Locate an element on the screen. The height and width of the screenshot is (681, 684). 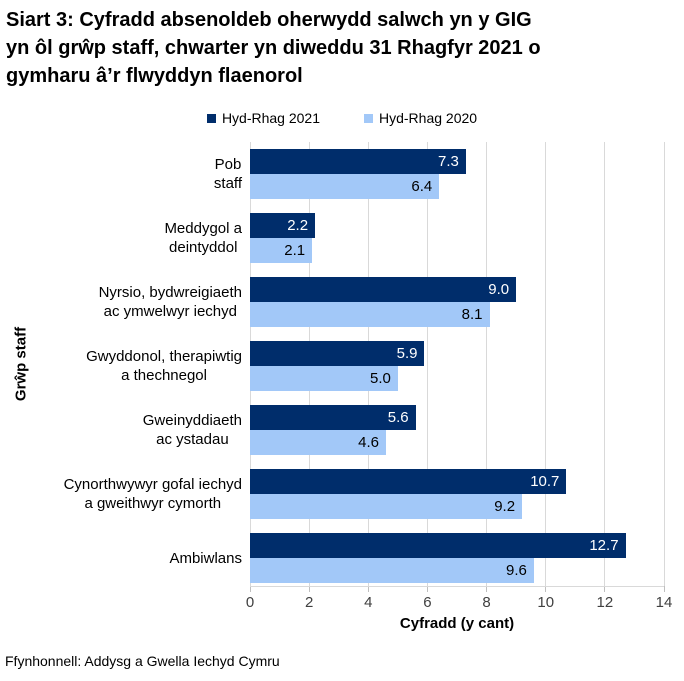
category-label: Nyrsio, bydwreigiaeth ac ymwelwyr iechyd is located at coordinates (170, 302).